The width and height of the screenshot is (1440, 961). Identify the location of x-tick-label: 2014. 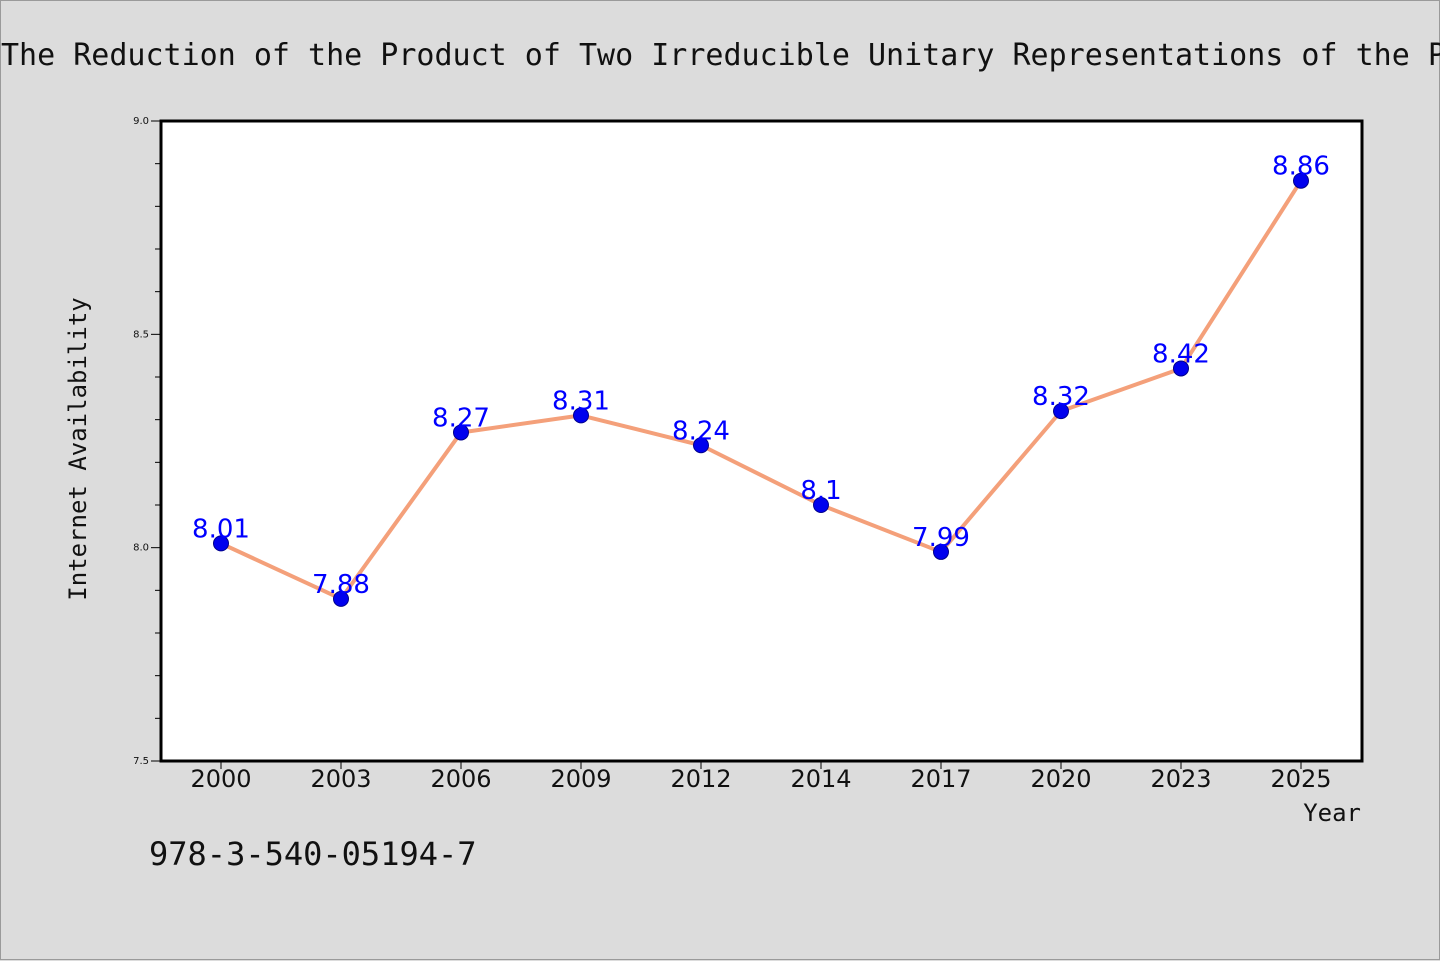
(820, 779).